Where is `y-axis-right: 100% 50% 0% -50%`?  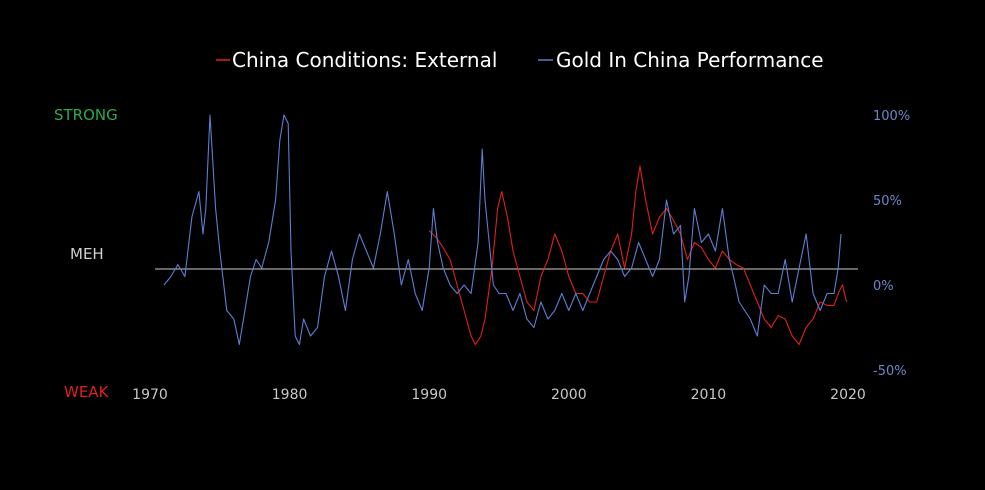 y-axis-right: 100% 50% 0% -50% is located at coordinates (891, 244).